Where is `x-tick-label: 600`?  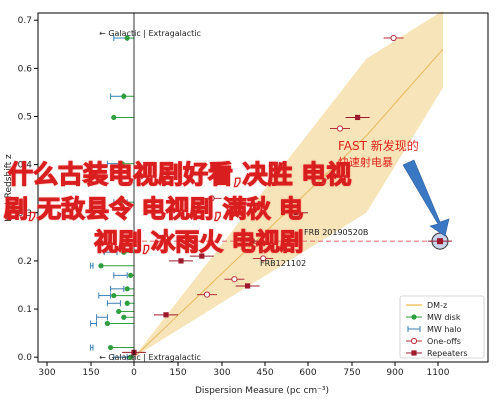
x-tick-label: 600 is located at coordinates (307, 373).